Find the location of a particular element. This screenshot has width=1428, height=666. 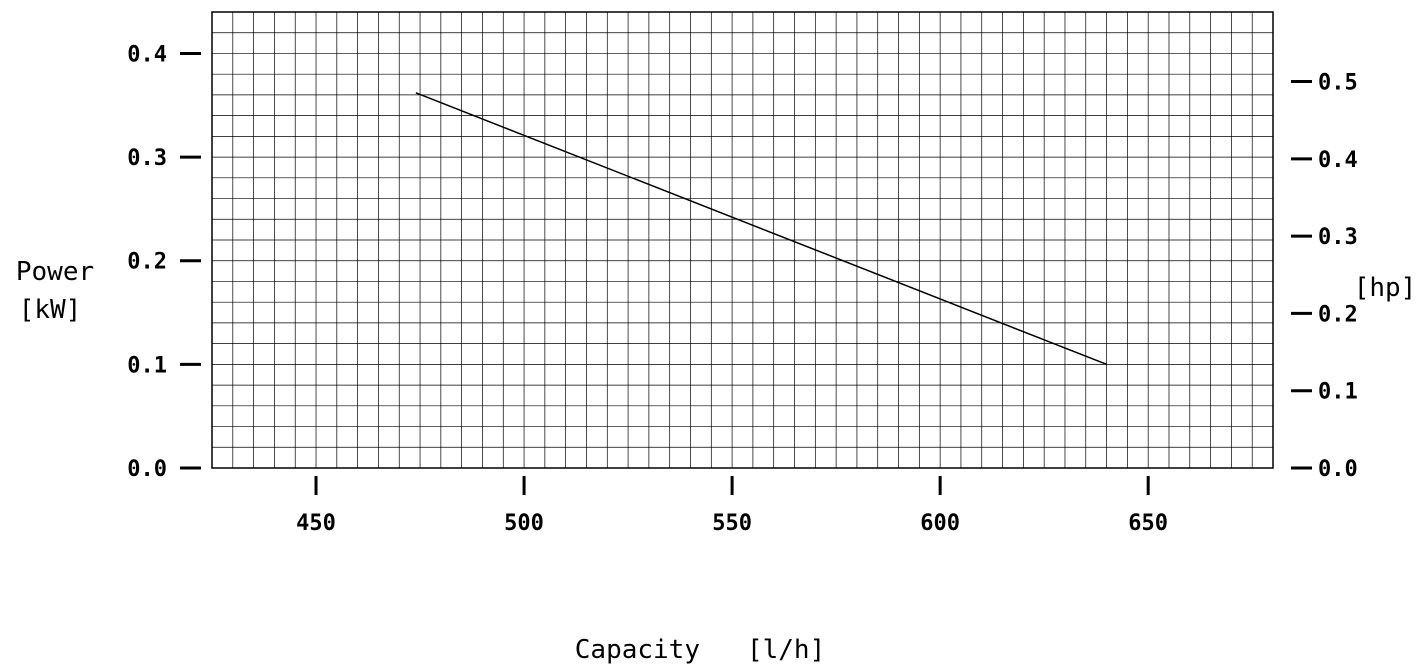

left-y-axis: 0.0 0.1 0.2 0.3 0.4 is located at coordinates (164, 262).